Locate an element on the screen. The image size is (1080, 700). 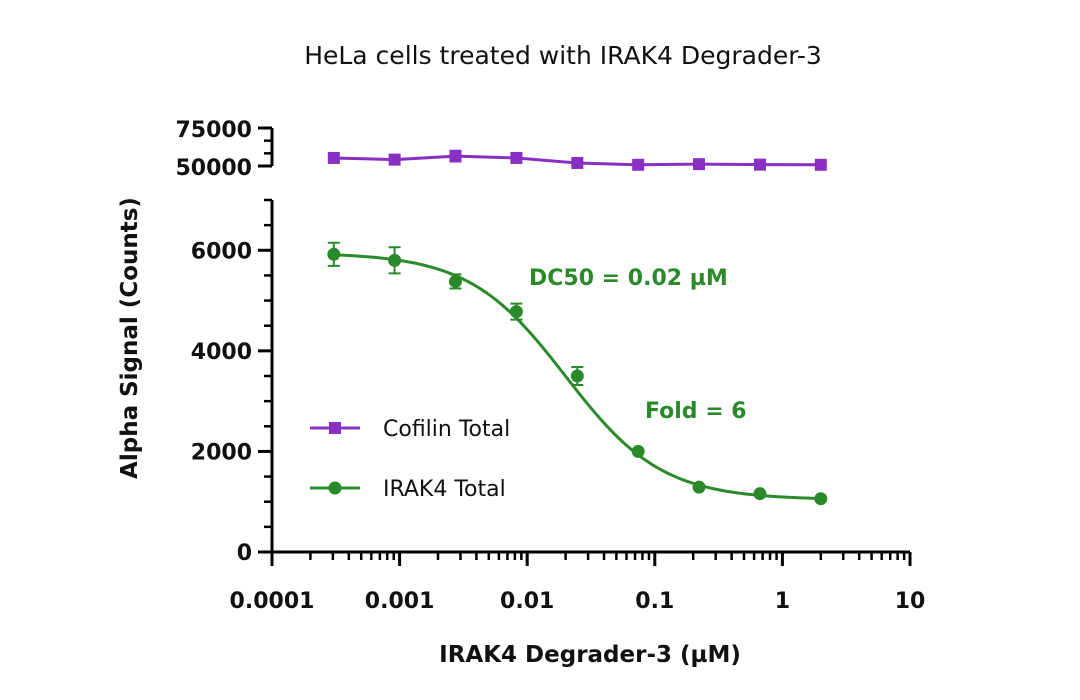
x-tick-label: 0.001 is located at coordinates (400, 601).